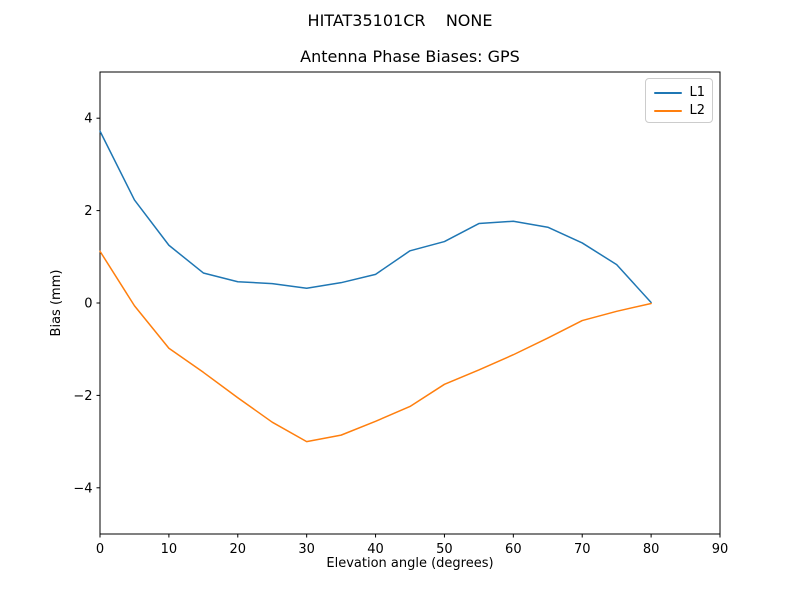 The width and height of the screenshot is (800, 600). I want to click on axes-title: Antenna Phase Biases: GPS, so click(410, 56).